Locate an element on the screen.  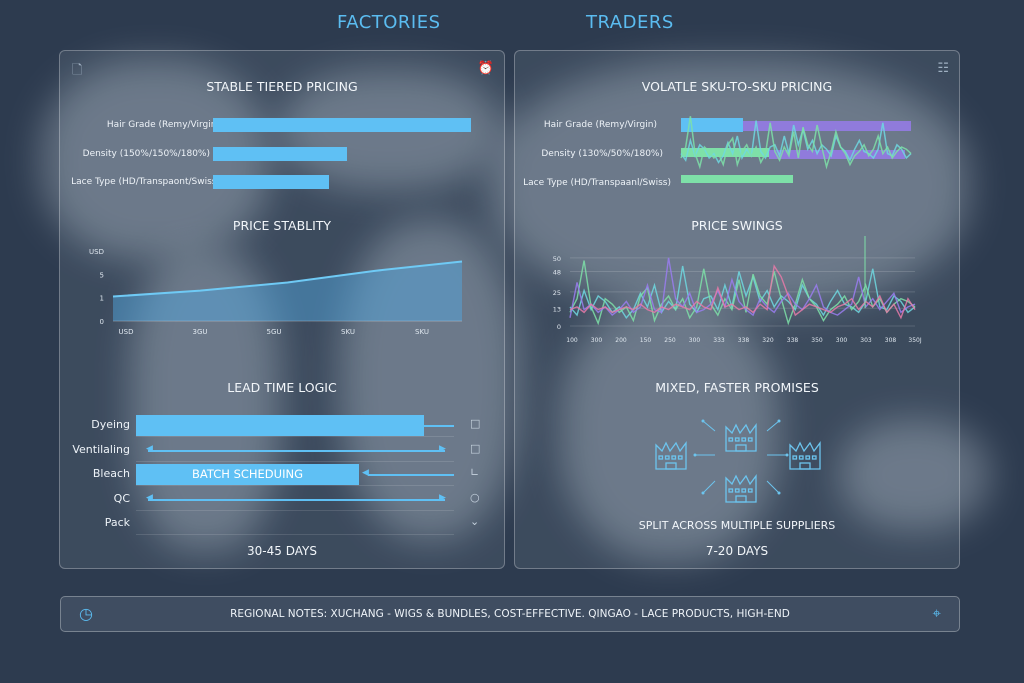
y-tick-label: 1 is located at coordinates (102, 299).